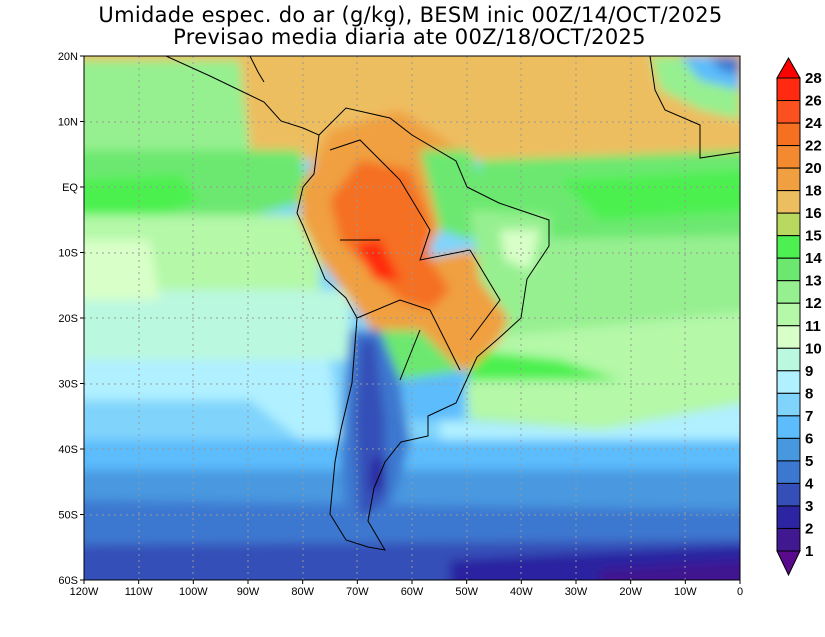  Describe the element at coordinates (813, 101) in the screenshot. I see `colorbar-label: 26` at that location.